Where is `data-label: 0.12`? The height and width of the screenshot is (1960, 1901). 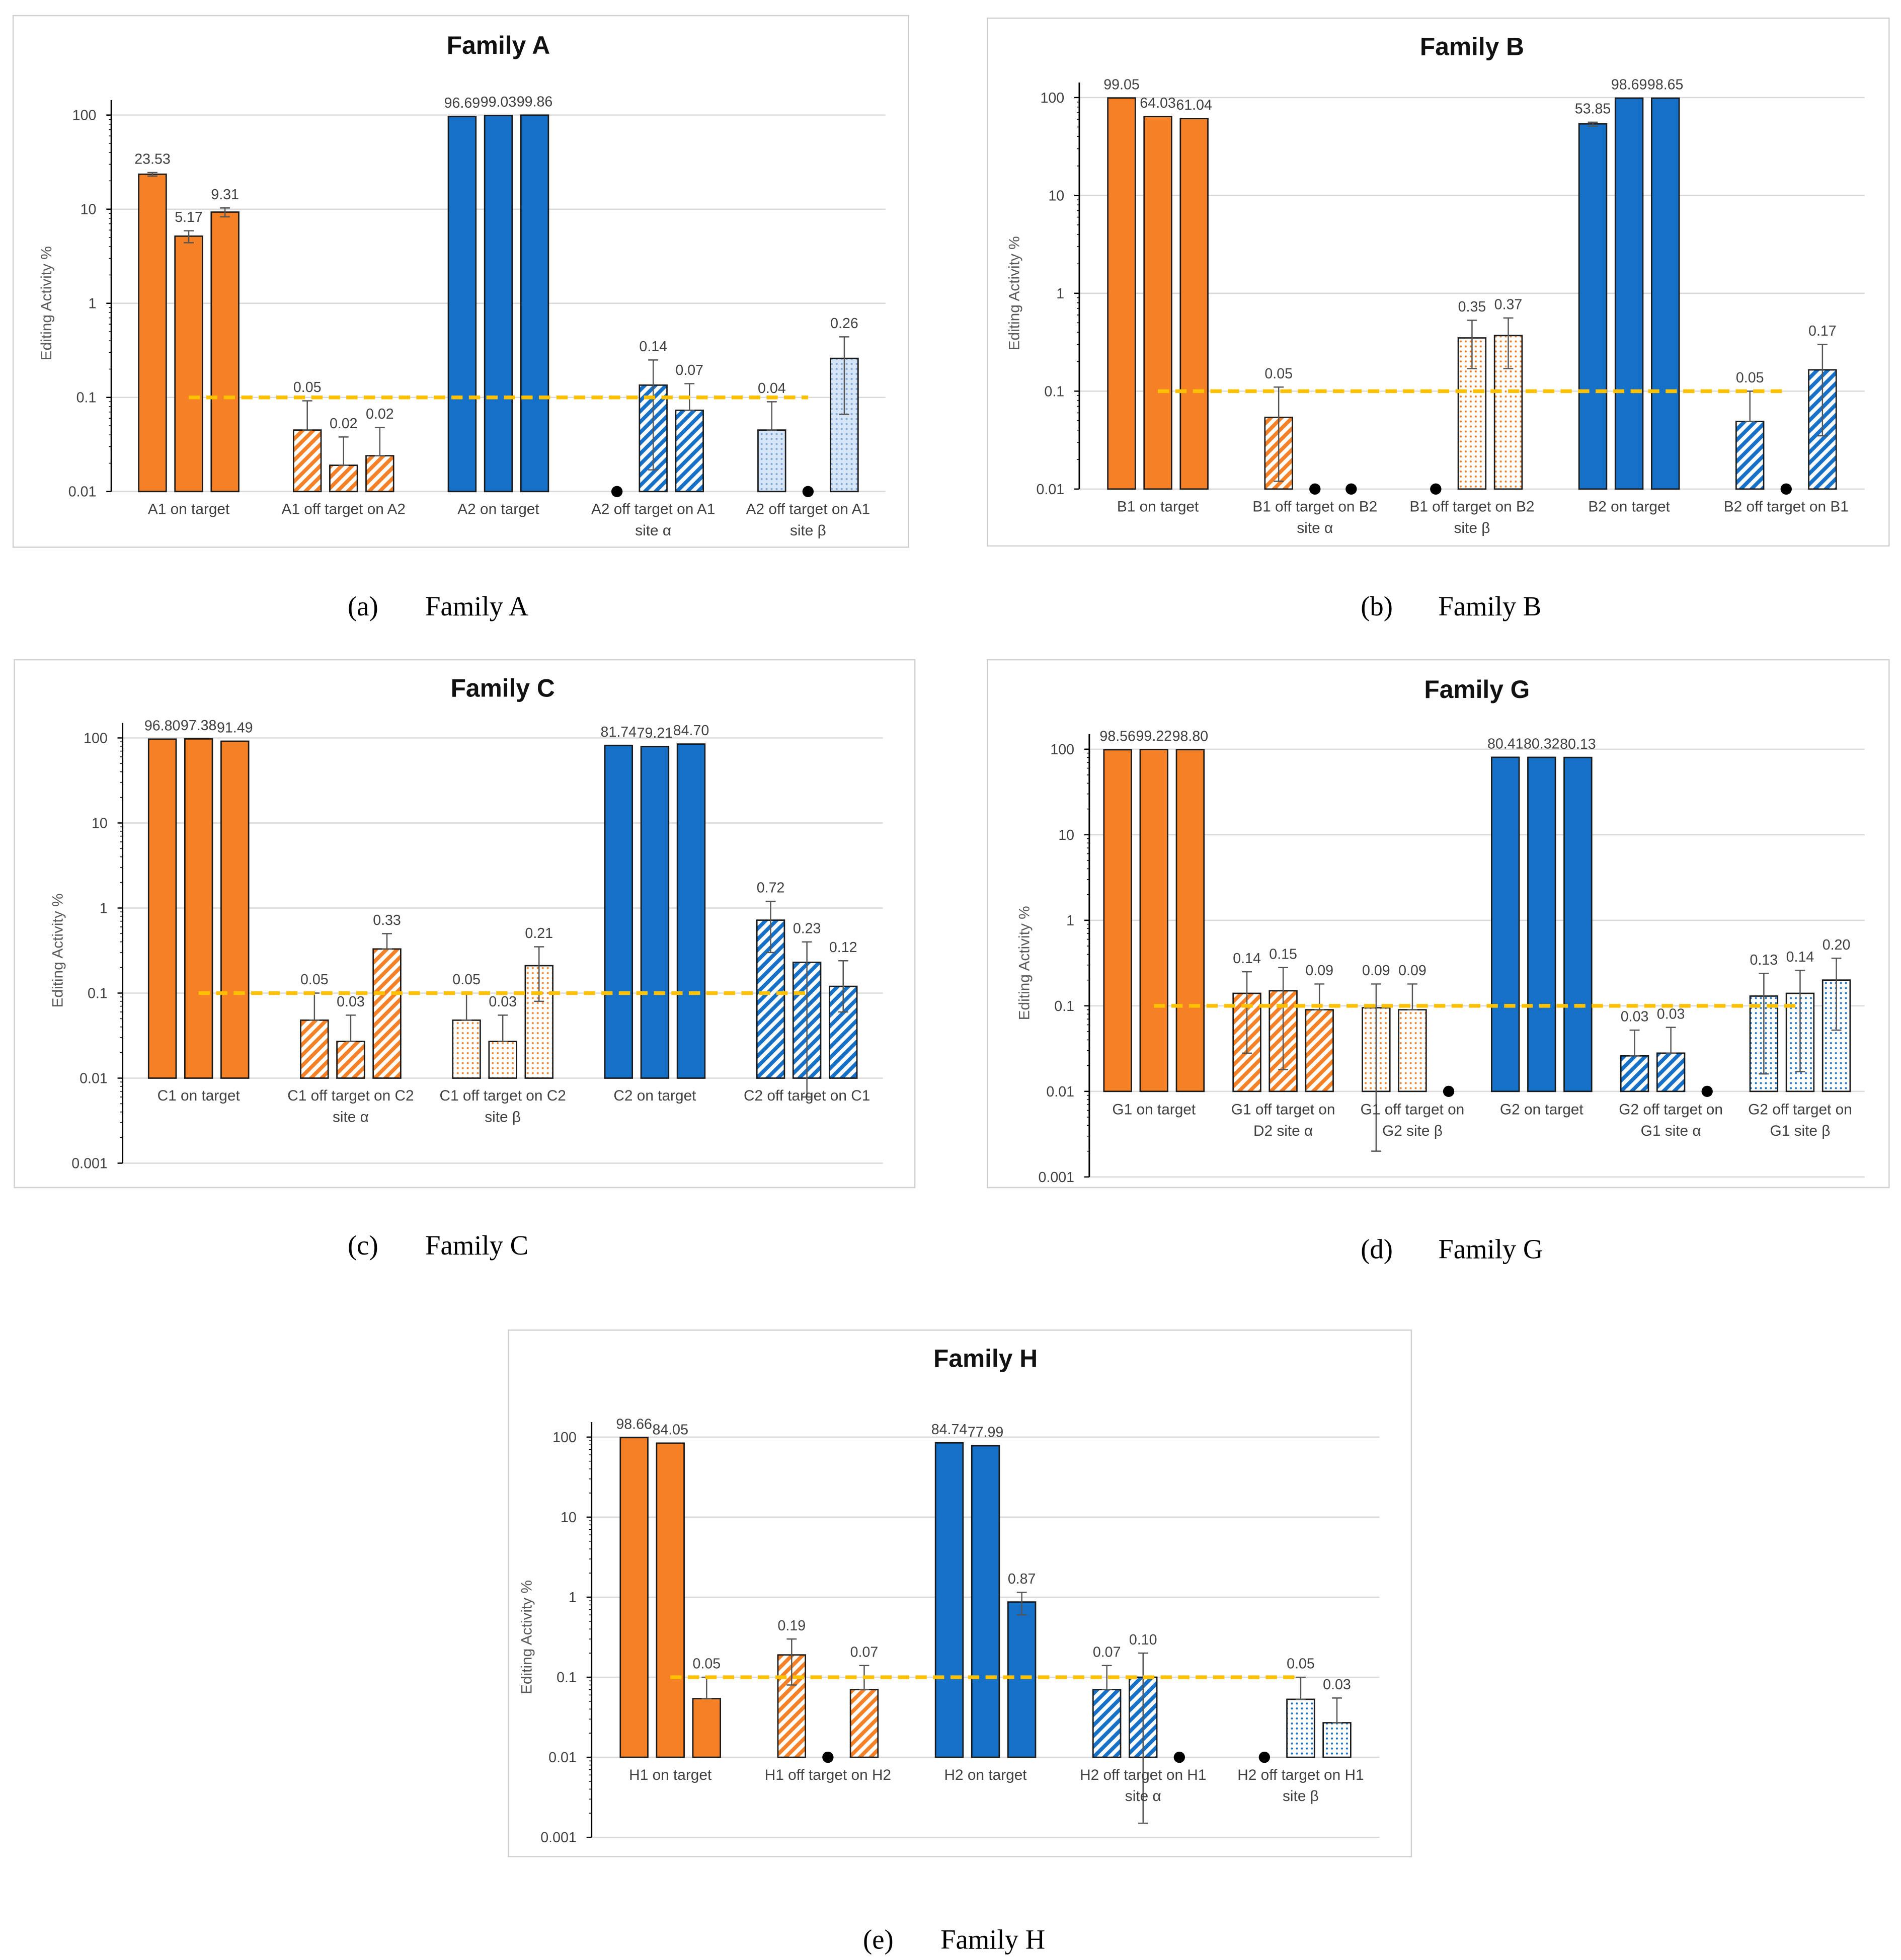
data-label: 0.12 is located at coordinates (843, 947).